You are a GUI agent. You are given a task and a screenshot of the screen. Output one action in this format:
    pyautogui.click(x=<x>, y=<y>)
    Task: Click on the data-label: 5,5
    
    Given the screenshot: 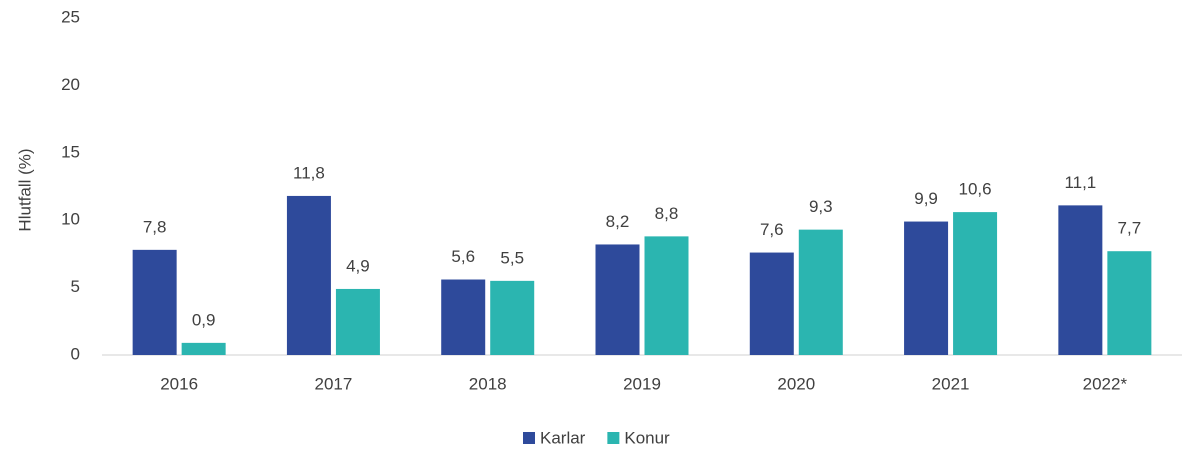 What is the action you would take?
    pyautogui.click(x=512, y=257)
    